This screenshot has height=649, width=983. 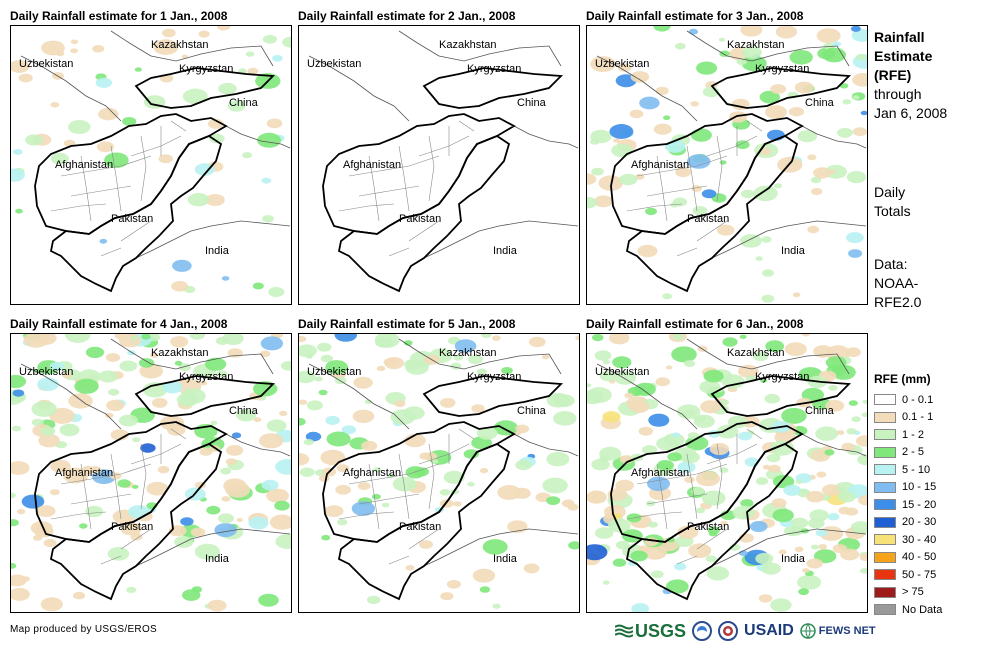 I want to click on globe-icon, so click(x=808, y=631).